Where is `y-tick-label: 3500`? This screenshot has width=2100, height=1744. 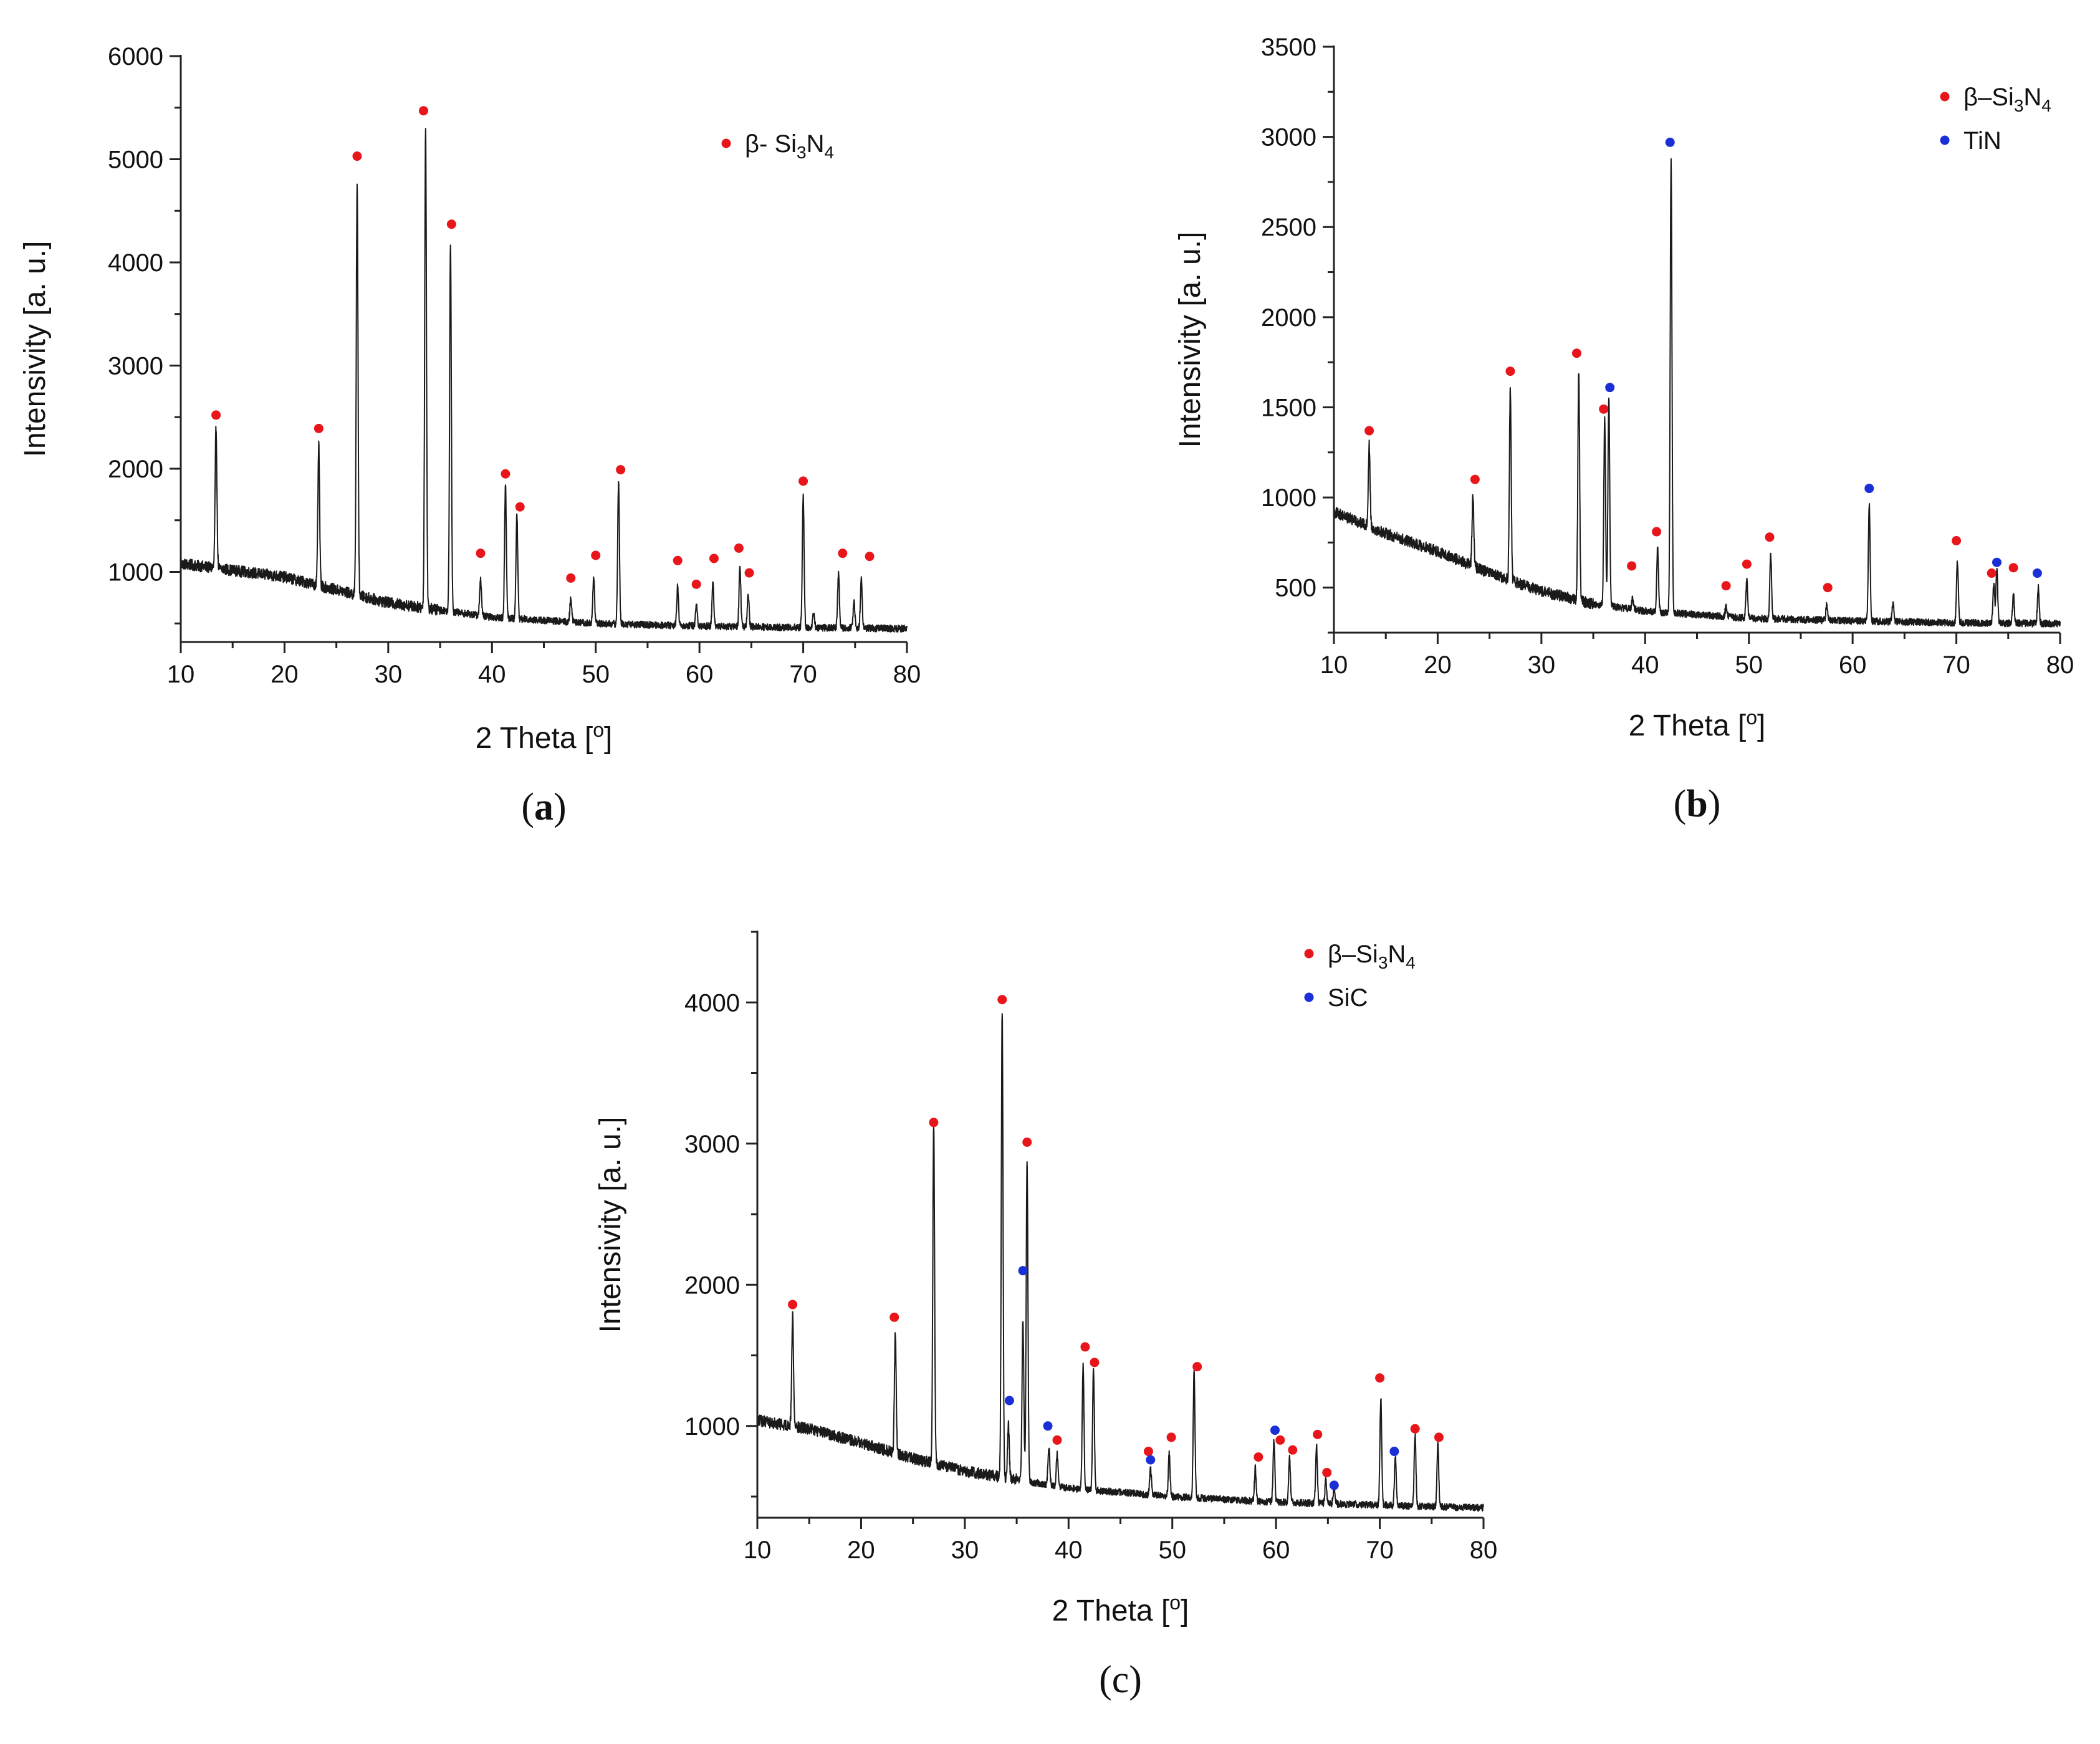 y-tick-label: 3500 is located at coordinates (1289, 47).